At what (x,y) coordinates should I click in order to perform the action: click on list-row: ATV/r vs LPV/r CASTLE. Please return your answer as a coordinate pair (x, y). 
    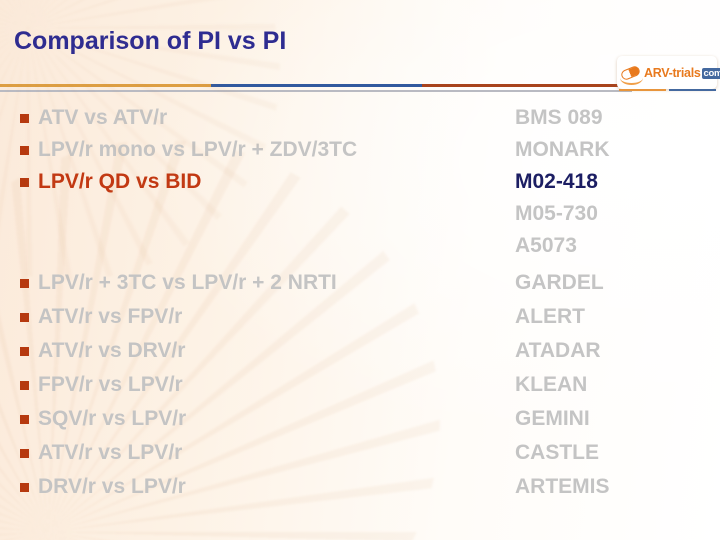
    Looking at the image, I should click on (364, 453).